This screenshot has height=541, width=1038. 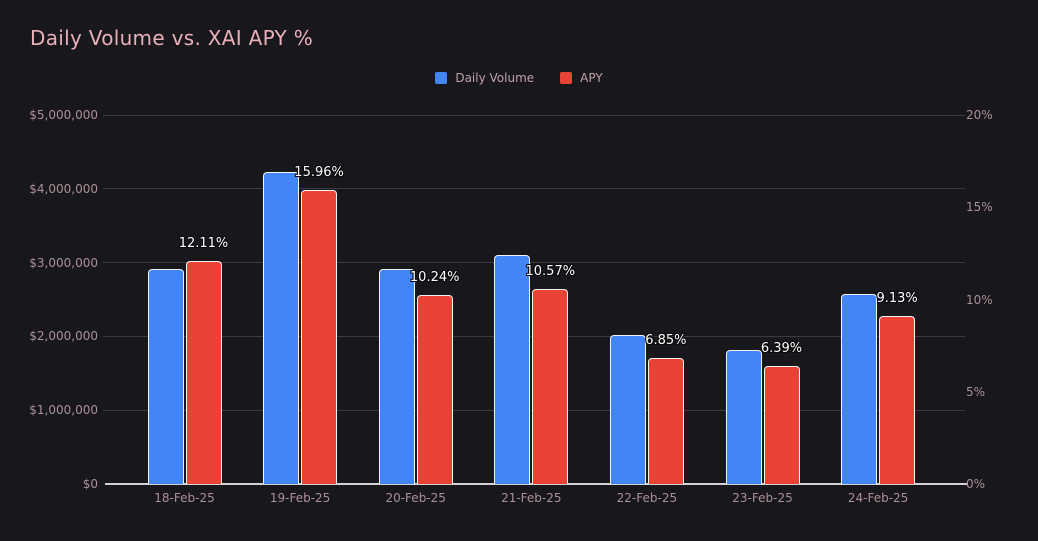 What do you see at coordinates (566, 78) in the screenshot?
I see `apy-swatch-icon` at bounding box center [566, 78].